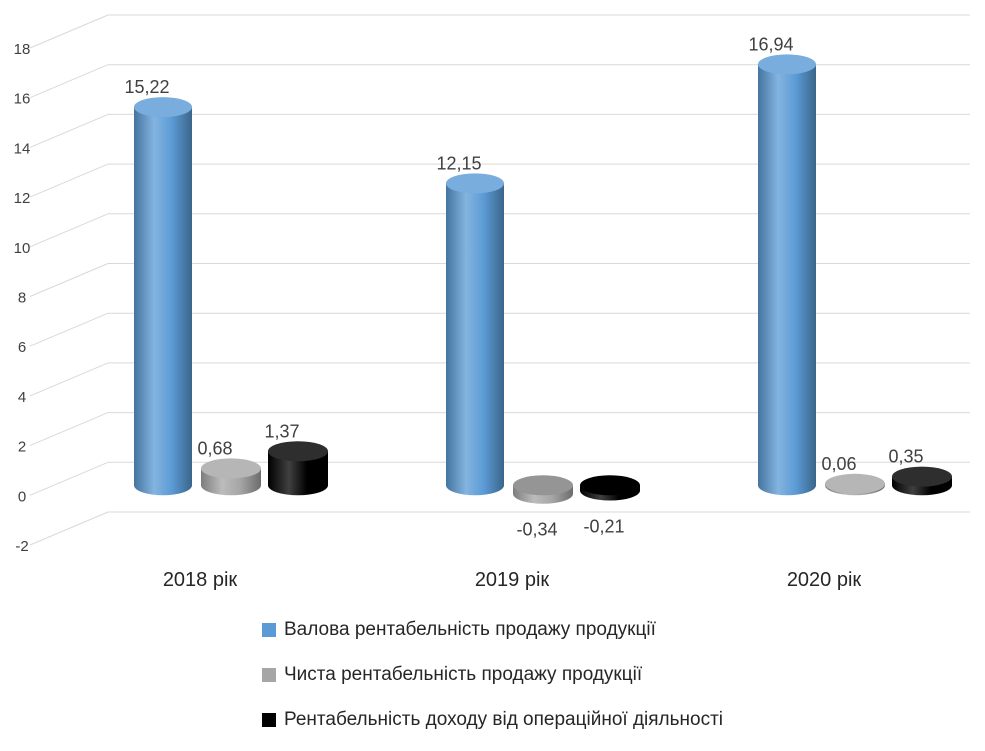 The width and height of the screenshot is (985, 751). What do you see at coordinates (22, 49) in the screenshot?
I see `y-tick-label: 18` at bounding box center [22, 49].